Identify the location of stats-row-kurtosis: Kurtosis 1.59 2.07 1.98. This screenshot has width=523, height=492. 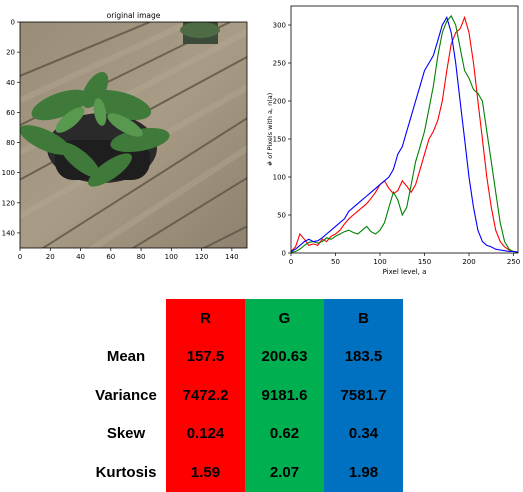
(244, 472).